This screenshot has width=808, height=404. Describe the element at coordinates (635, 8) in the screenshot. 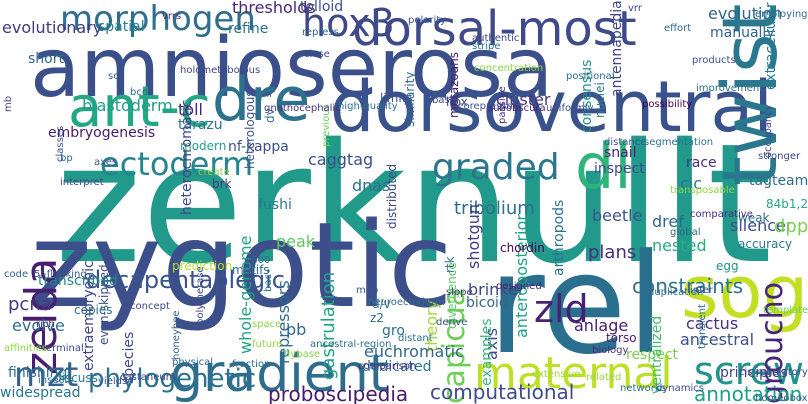

I see `cloud-word: vrr` at that location.